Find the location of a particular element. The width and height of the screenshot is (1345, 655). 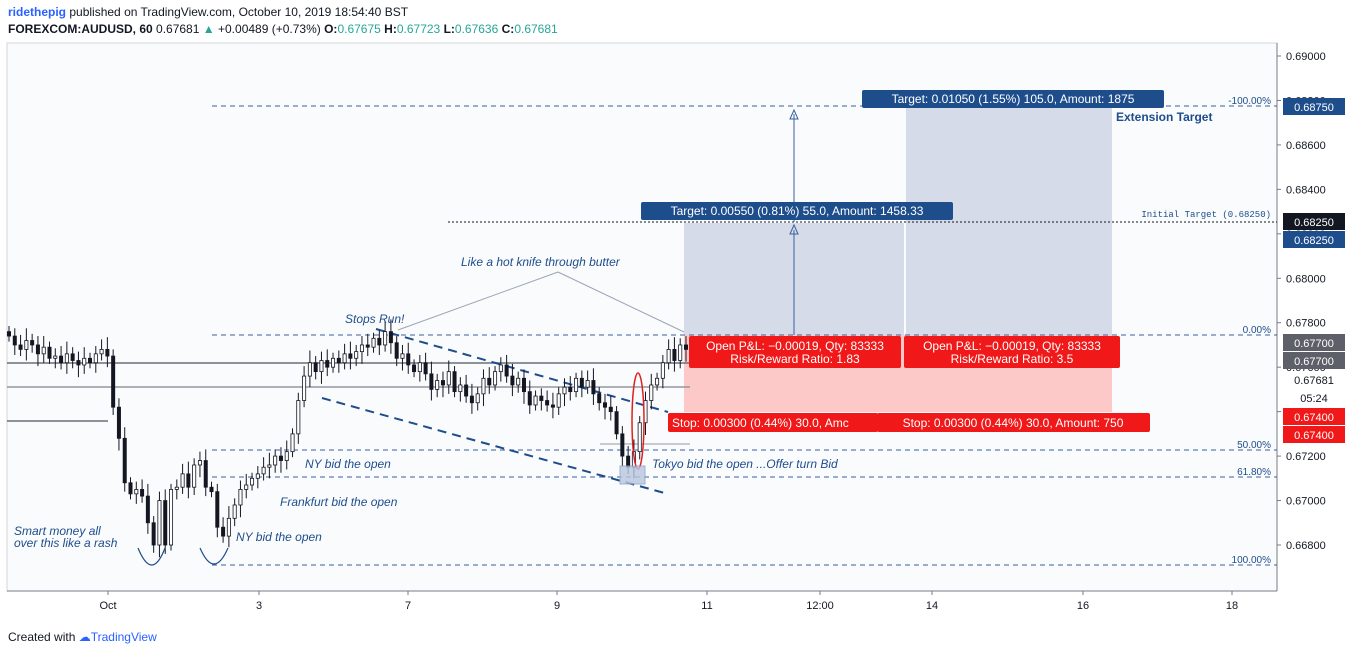

up-arrow-icon: ▲ is located at coordinates (208, 29).